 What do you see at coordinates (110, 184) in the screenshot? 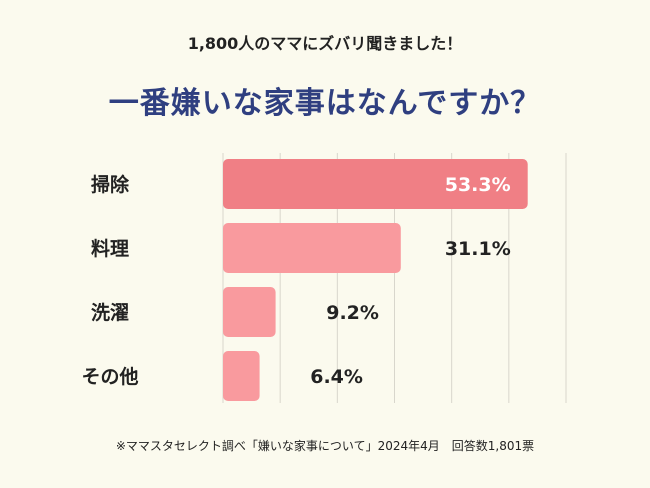
I see `category-label: 掃除` at bounding box center [110, 184].